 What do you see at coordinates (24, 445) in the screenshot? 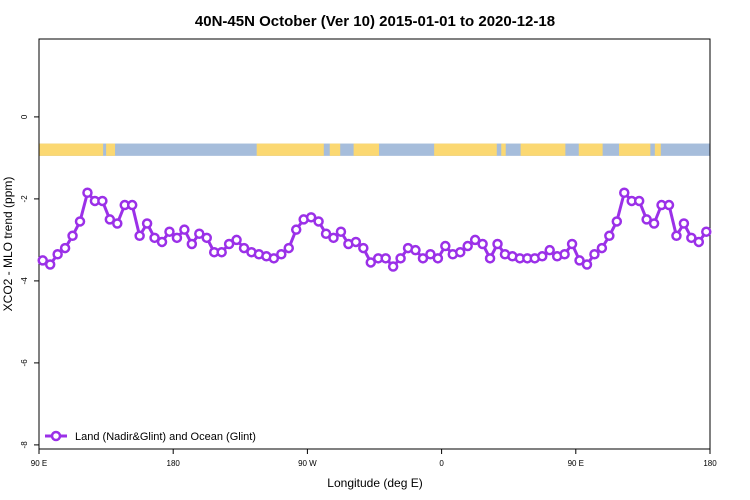
I see `y-tick-label: -8` at bounding box center [24, 445].